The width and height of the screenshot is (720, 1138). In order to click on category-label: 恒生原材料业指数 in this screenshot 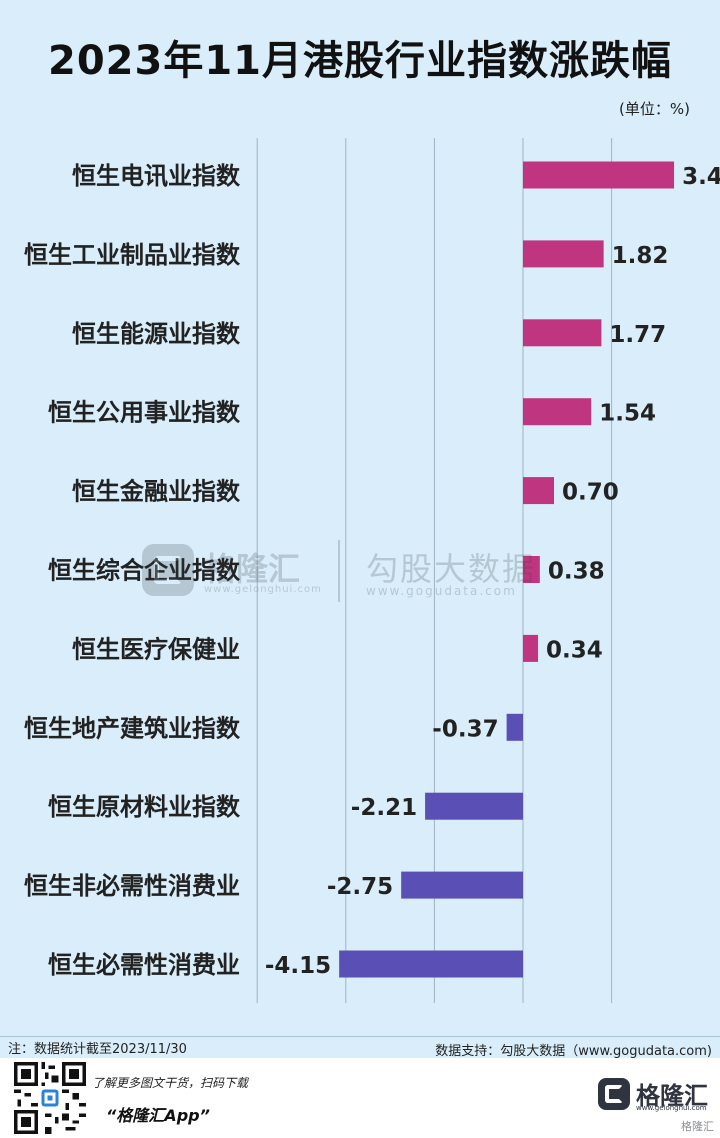, I will do `click(144, 807)`.